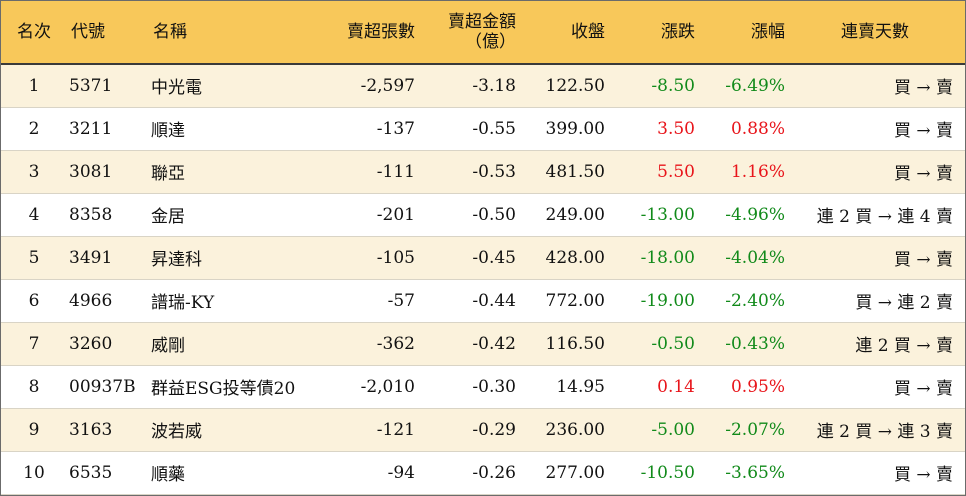  I want to click on net-shares-cell: -111, so click(367, 172).